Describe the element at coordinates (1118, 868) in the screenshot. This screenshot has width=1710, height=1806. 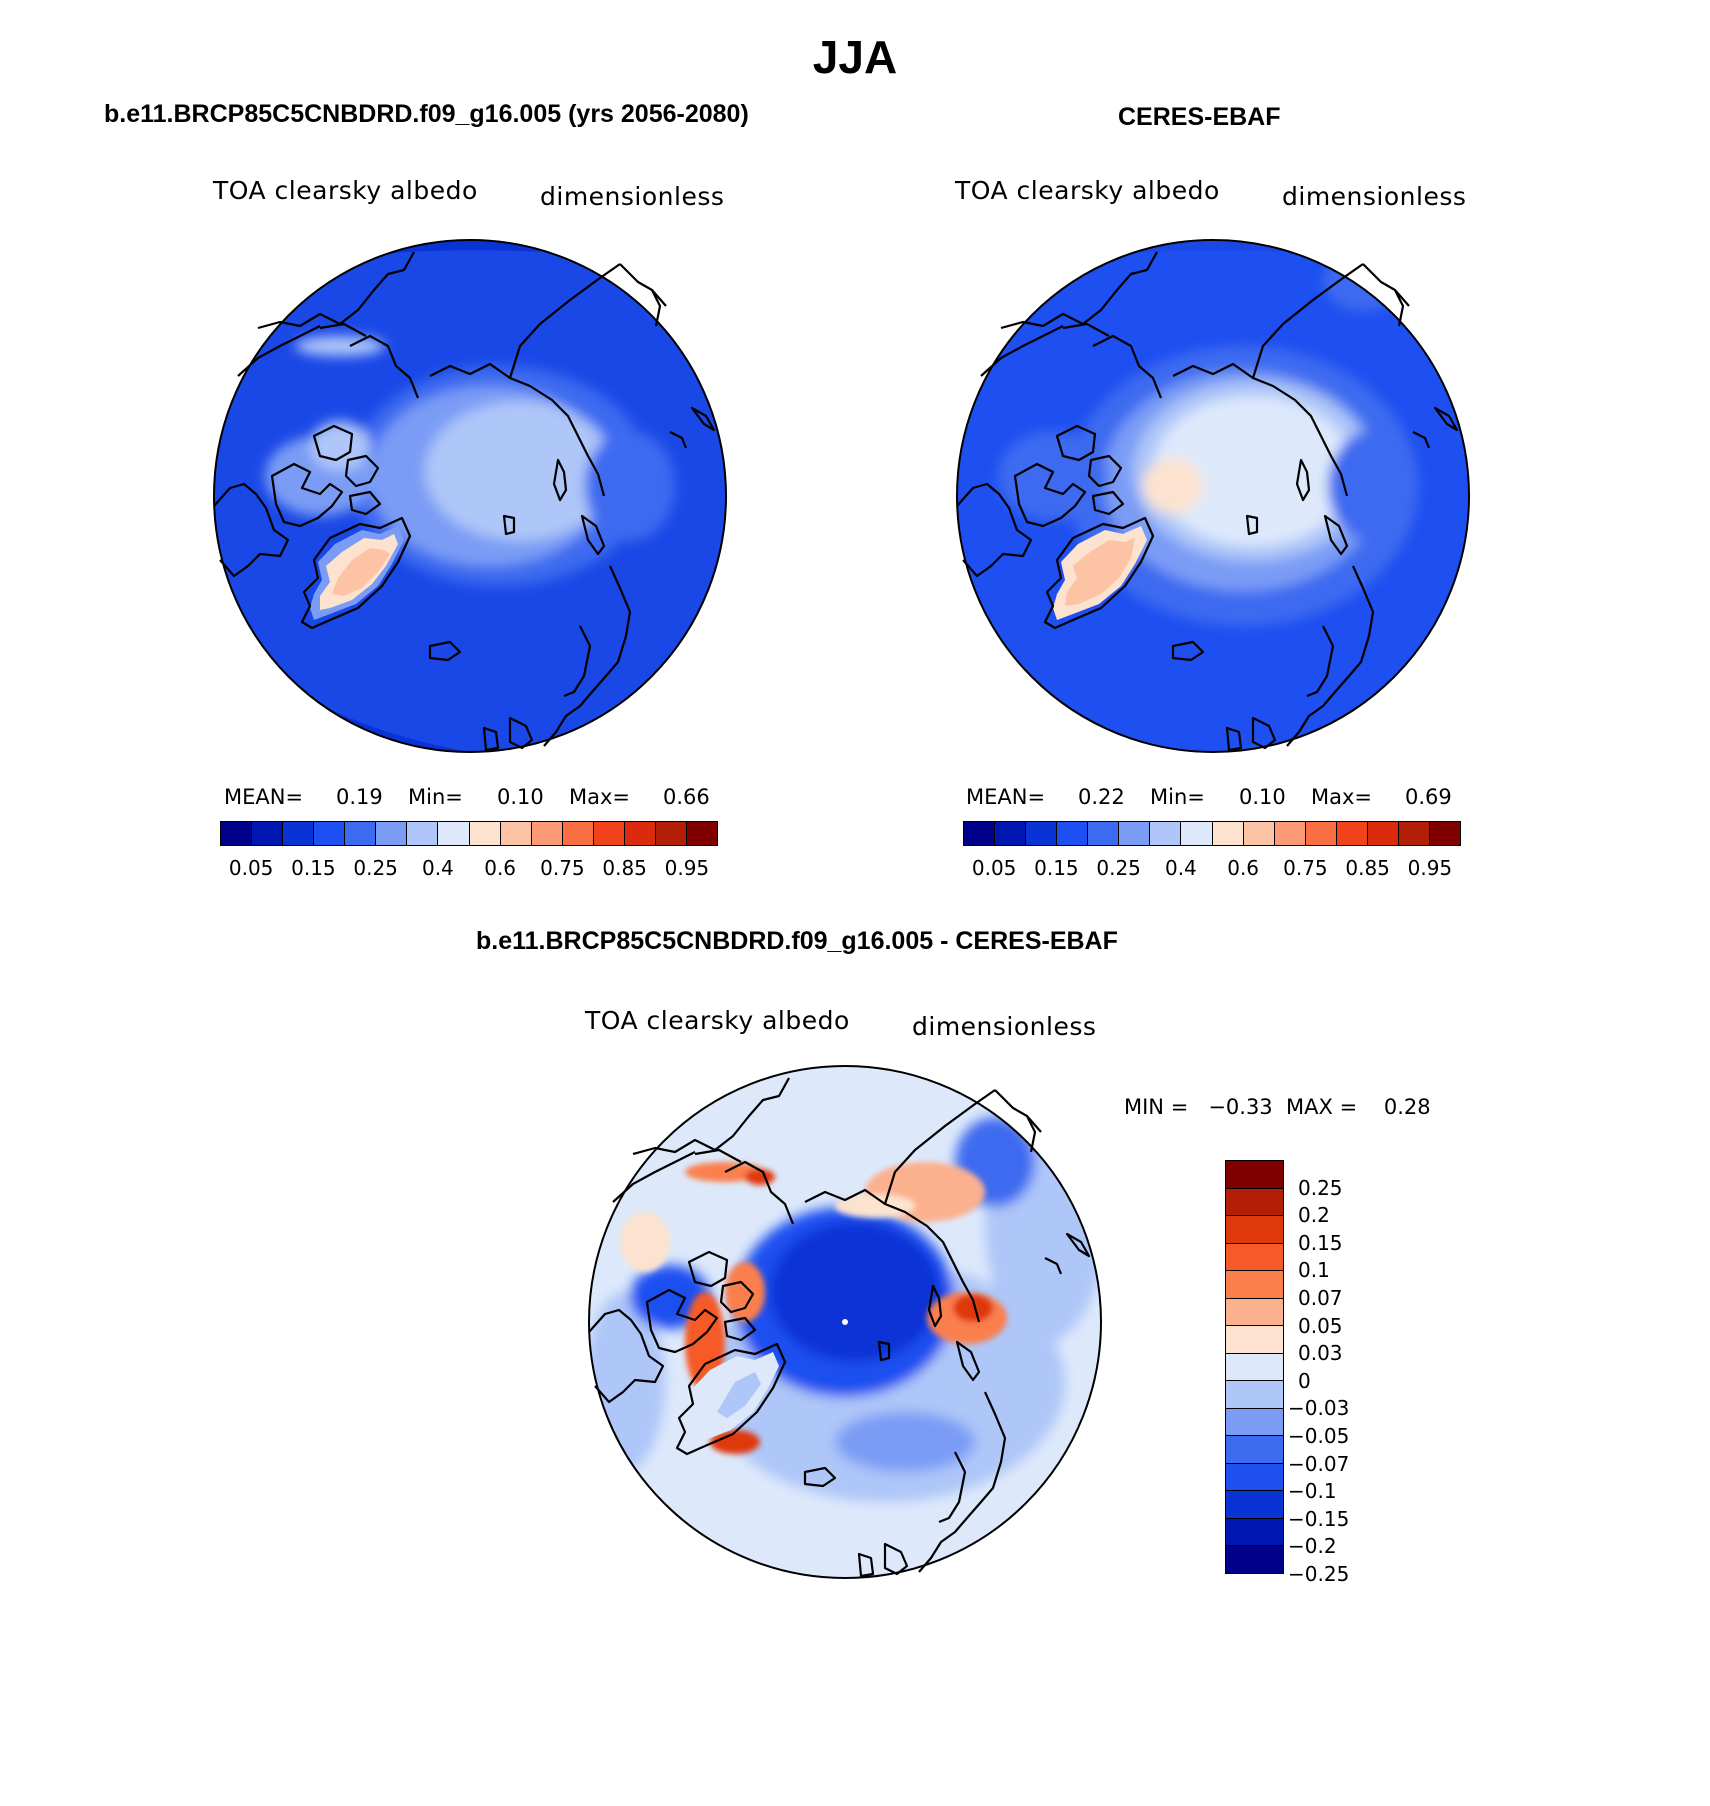
I see `obs-colorbar-tick-label: 0.25` at that location.